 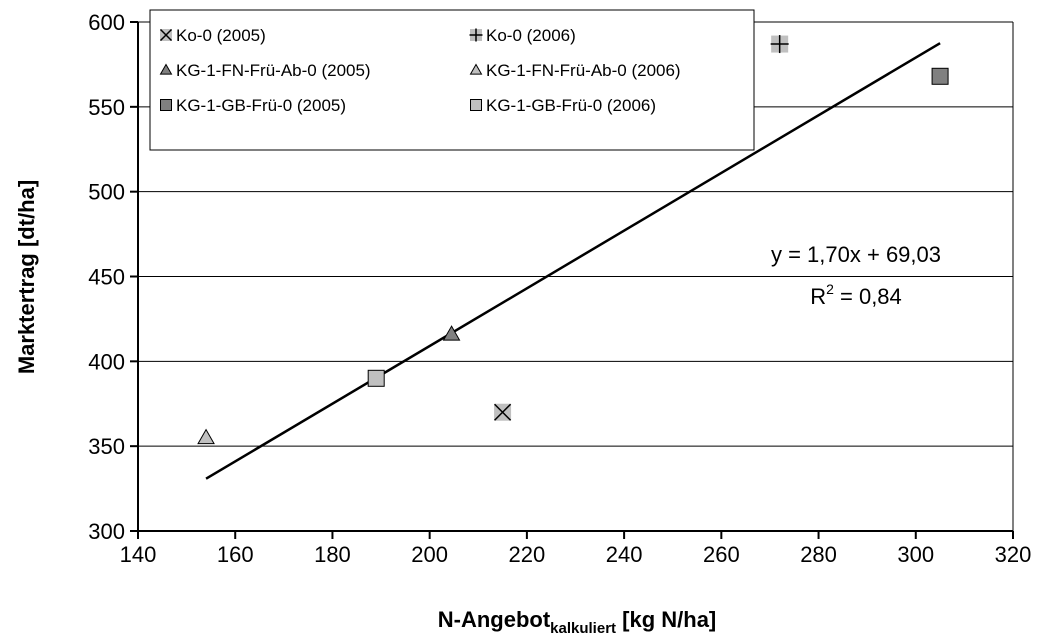 I want to click on x-axis-title: N-Angebotkalkuliert [kg N/ha], so click(x=577, y=622).